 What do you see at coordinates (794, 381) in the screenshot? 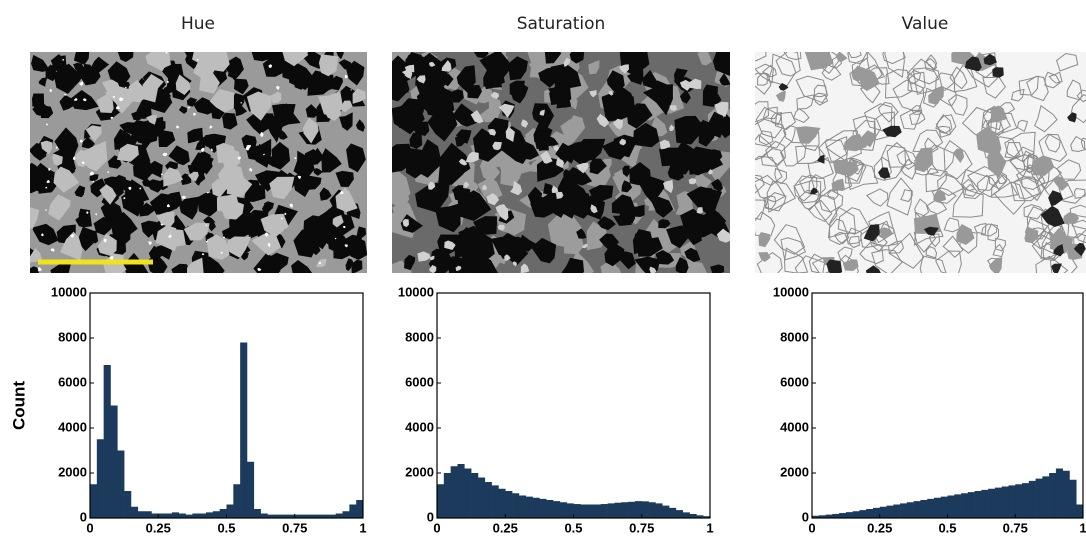
I see `y-tick-label: 6000` at bounding box center [794, 381].